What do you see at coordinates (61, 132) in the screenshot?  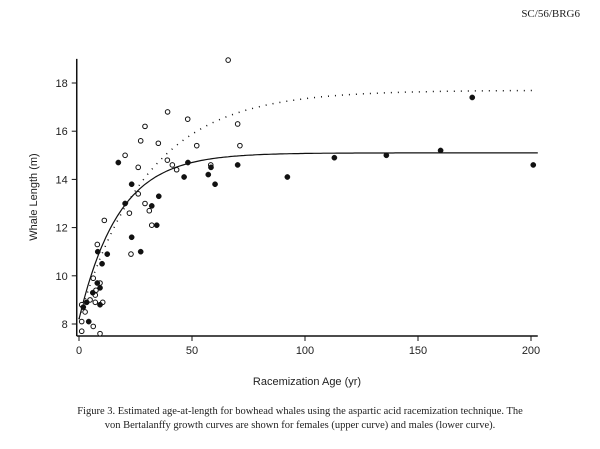 I see `y-tick-label: 16` at bounding box center [61, 132].